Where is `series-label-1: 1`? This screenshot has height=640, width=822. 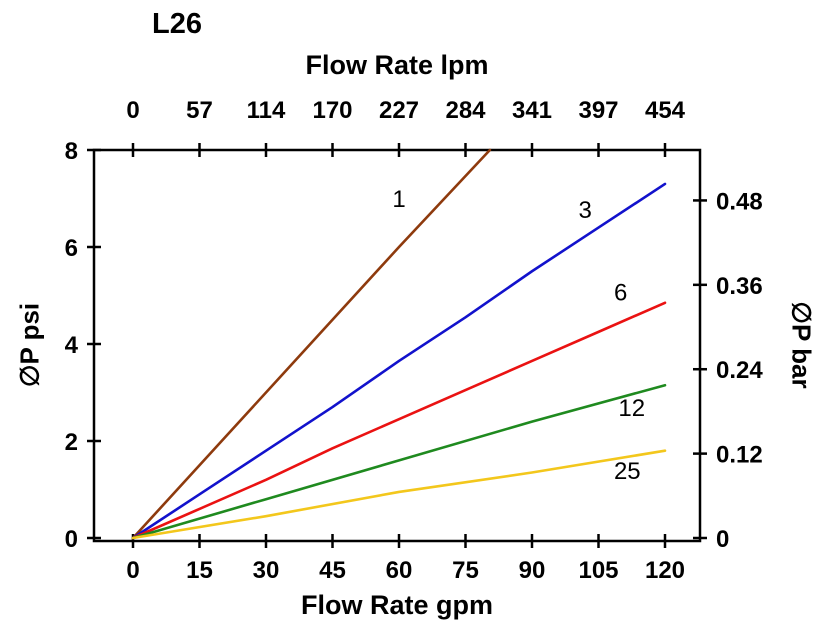 series-label-1: 1 is located at coordinates (398, 199).